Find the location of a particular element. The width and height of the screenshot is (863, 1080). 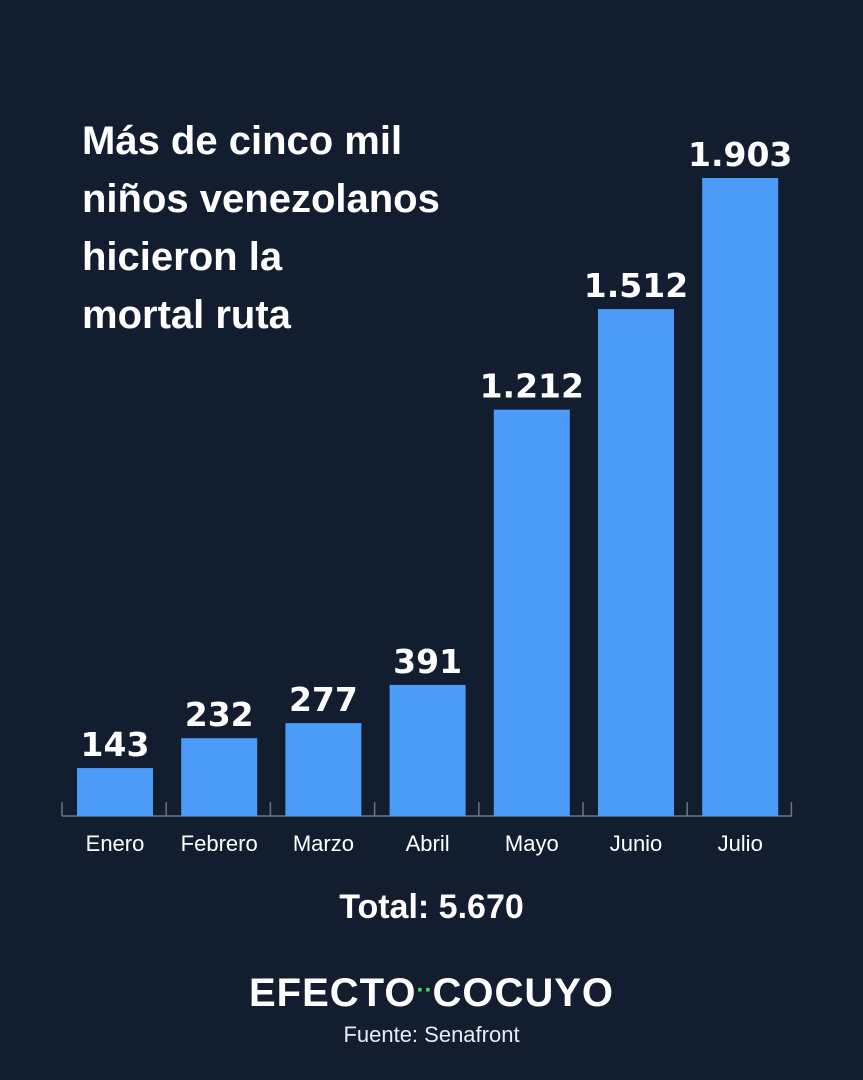

x-tick-label: Marzo is located at coordinates (323, 843).